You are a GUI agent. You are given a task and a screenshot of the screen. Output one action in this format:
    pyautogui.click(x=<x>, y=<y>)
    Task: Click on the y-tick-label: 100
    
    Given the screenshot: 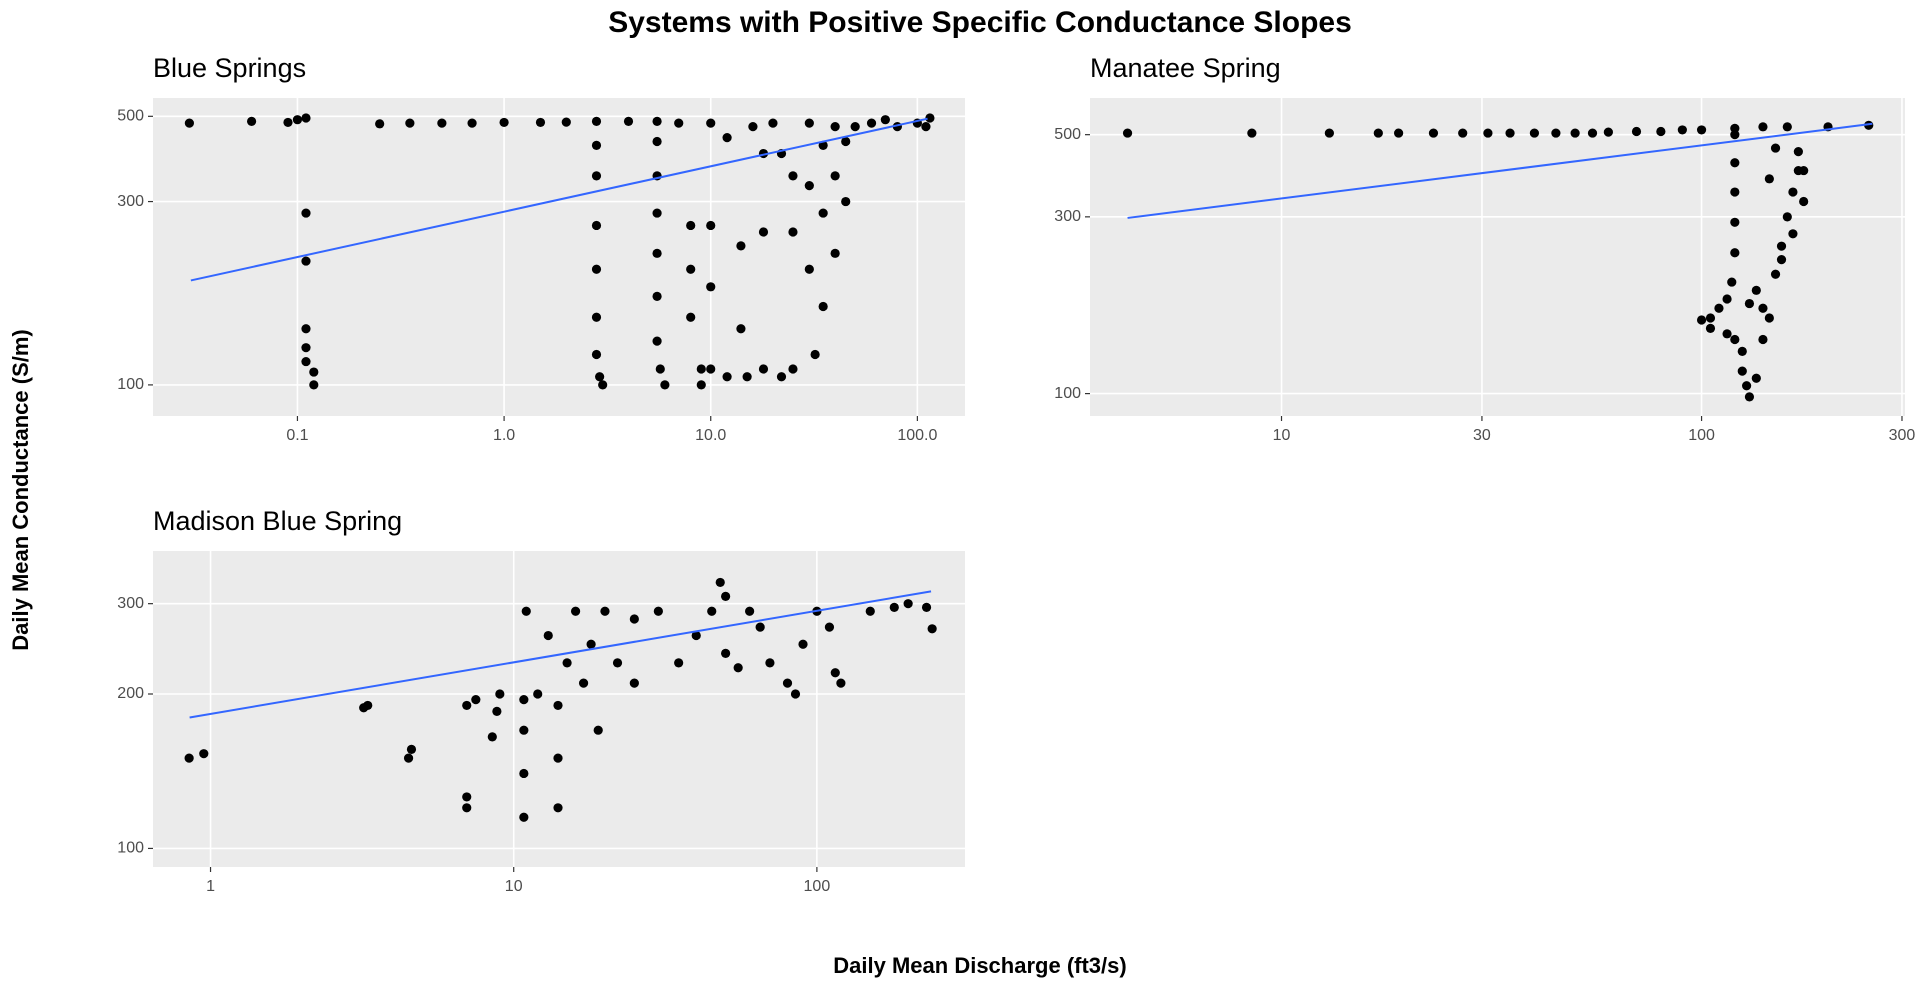 What is the action you would take?
    pyautogui.click(x=130, y=384)
    